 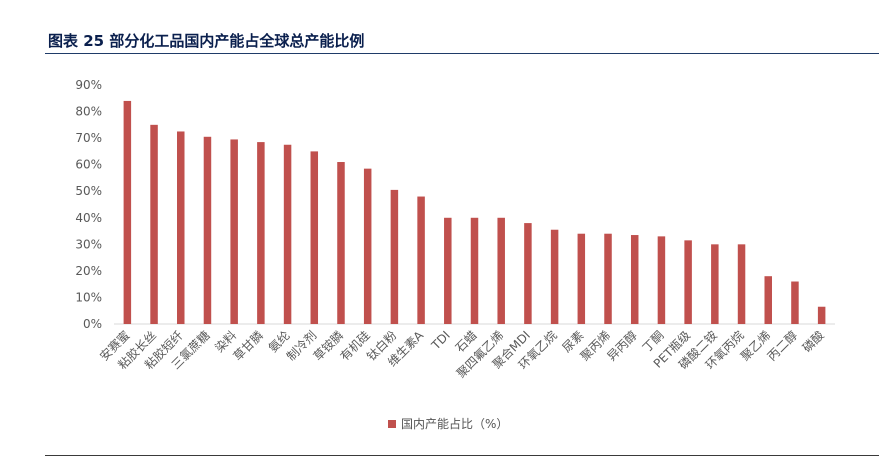 I want to click on footer-rule, so click(x=462, y=455).